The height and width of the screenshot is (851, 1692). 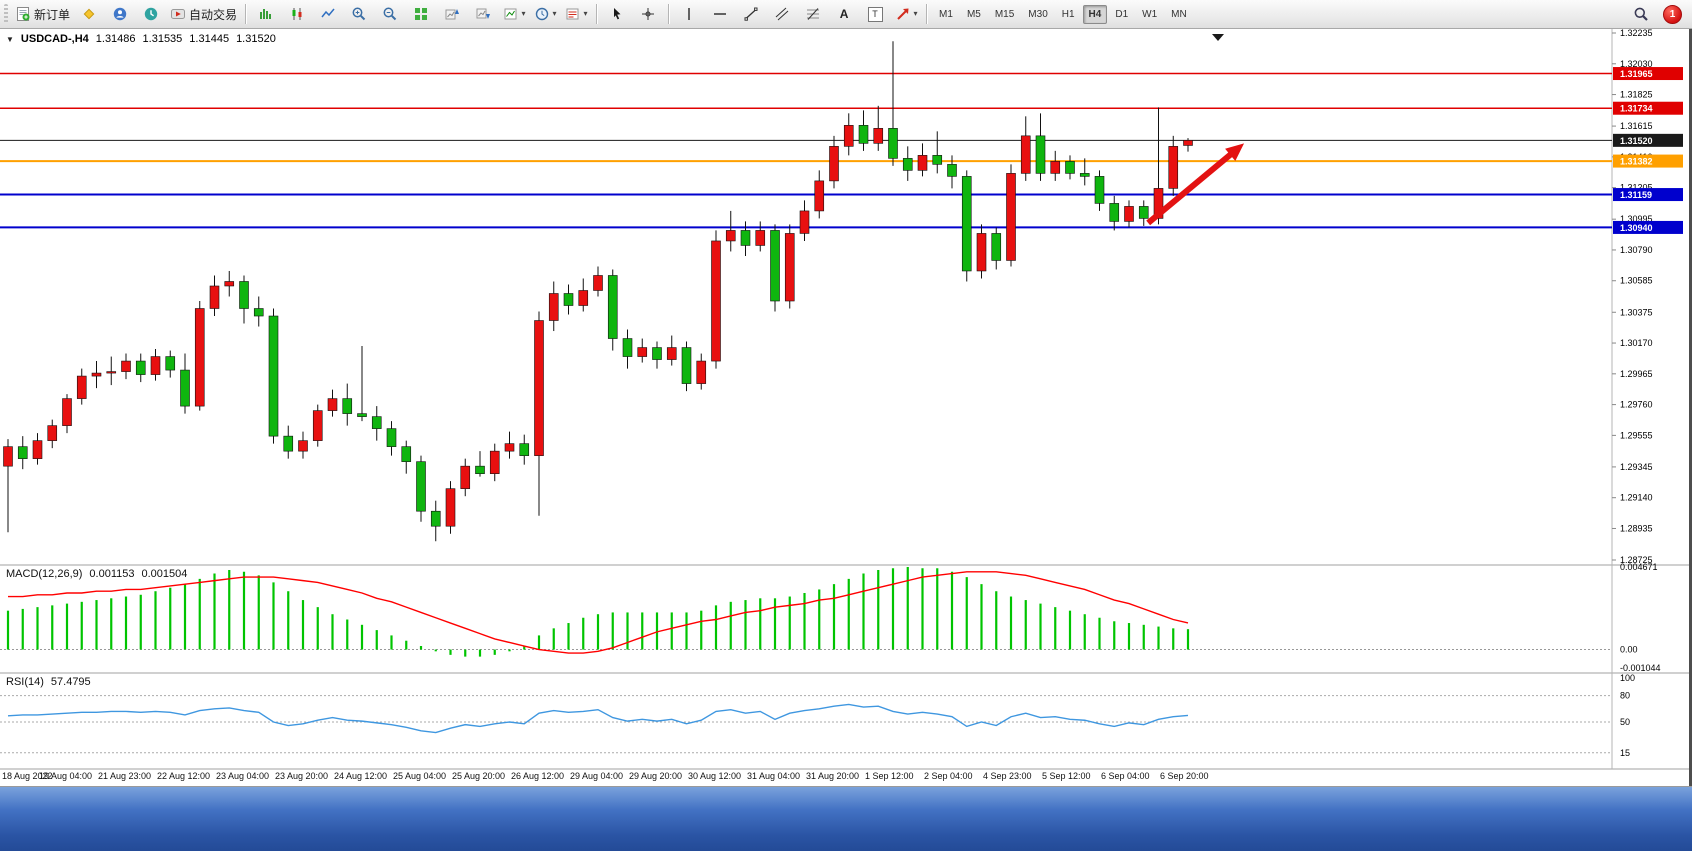 I want to click on chart-right-scrollbar, so click(x=1690, y=407).